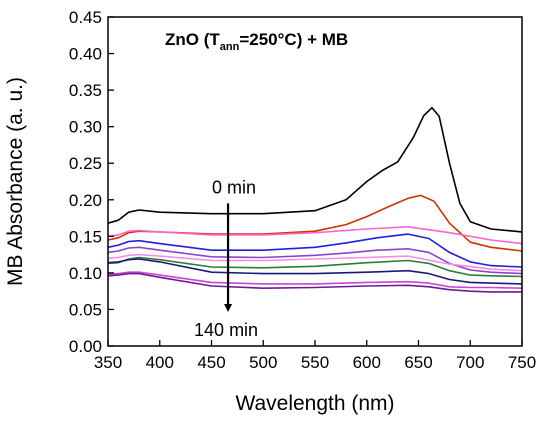  Describe the element at coordinates (85, 163) in the screenshot. I see `y-tick-label: 0.25` at that location.